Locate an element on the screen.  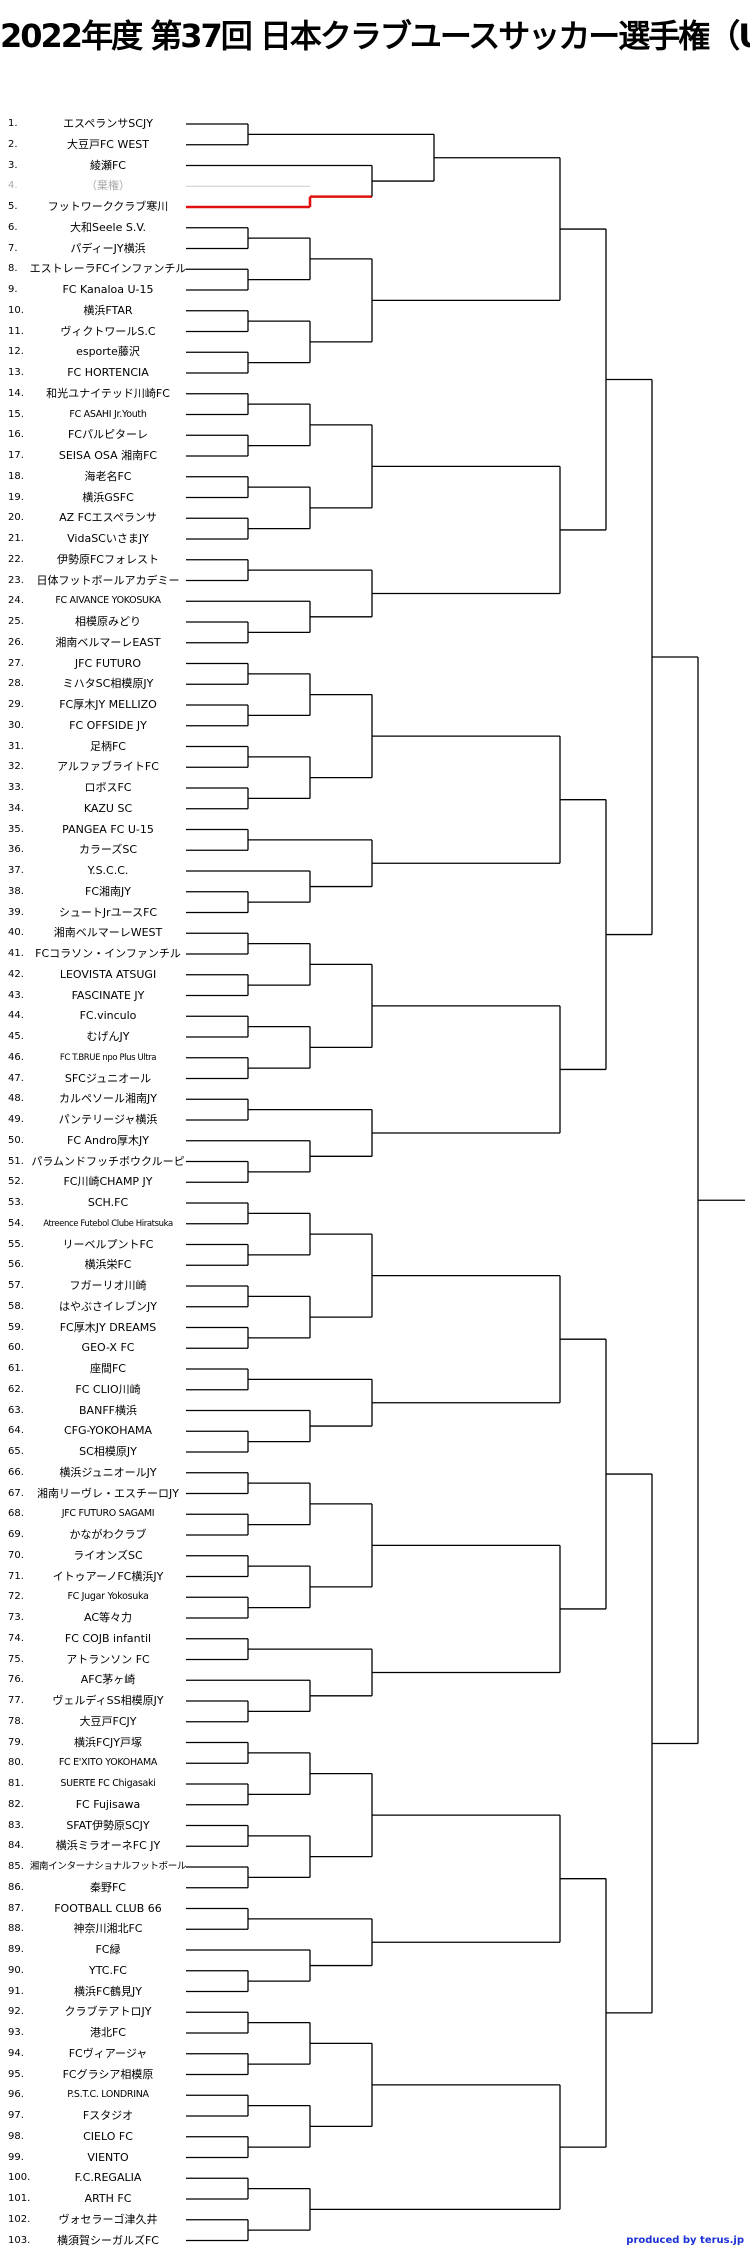
entry-row: 49. パンテリージャ横浜 is located at coordinates (95, 1120).